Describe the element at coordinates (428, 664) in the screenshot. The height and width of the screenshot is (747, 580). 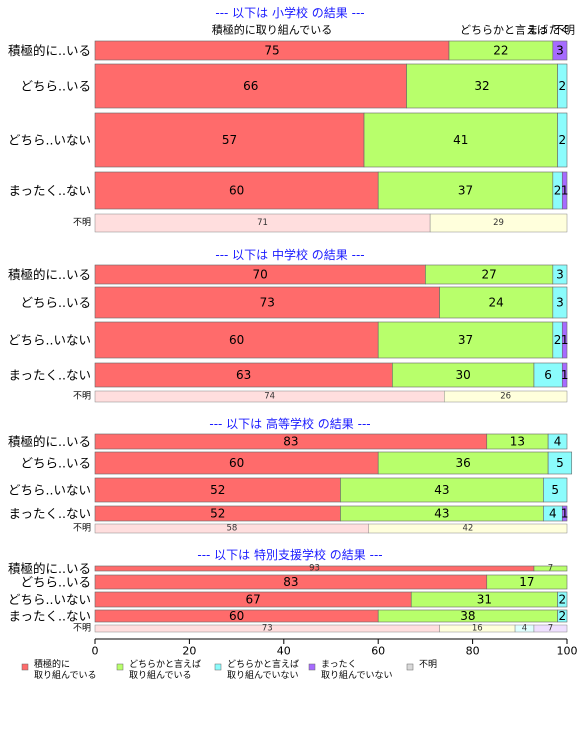
I see `legend-label: 不明` at that location.